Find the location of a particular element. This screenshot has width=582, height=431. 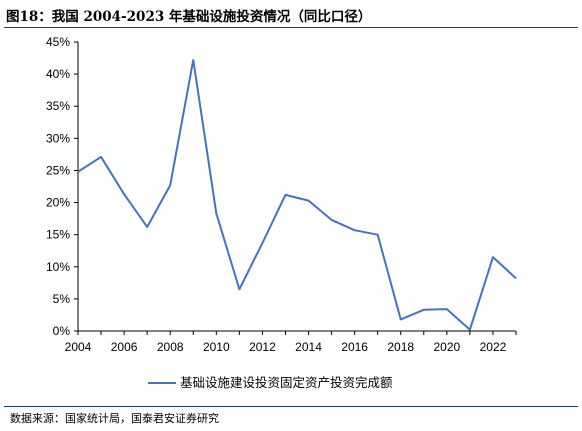

x-axis-ticks: 2004 2006 2008 2010 2012 2014 2016 2018 2020 2022 is located at coordinates (291, 342).